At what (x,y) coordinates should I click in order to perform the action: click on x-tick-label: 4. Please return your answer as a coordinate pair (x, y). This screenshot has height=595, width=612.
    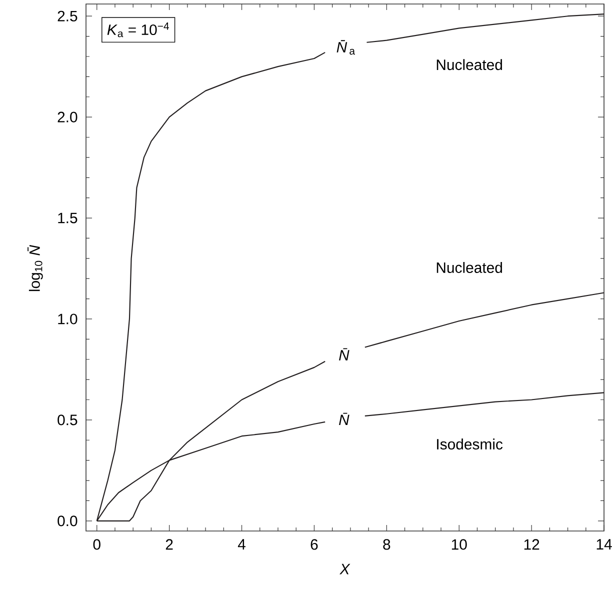
    Looking at the image, I should click on (242, 544).